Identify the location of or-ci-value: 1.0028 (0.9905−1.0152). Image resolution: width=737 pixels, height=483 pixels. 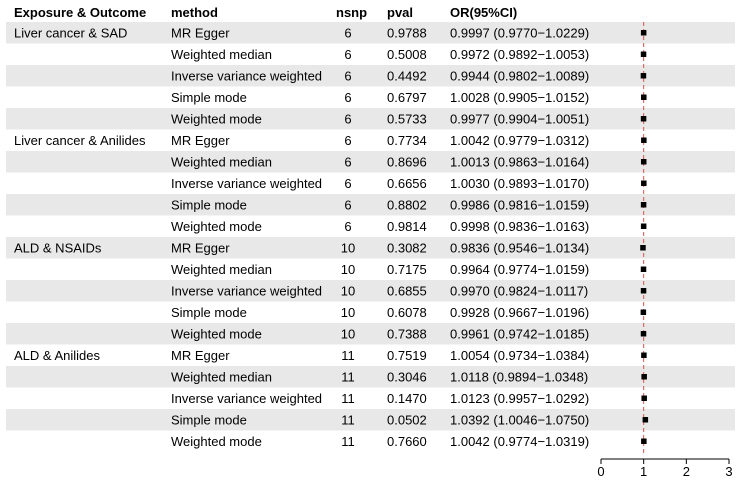
(519, 97).